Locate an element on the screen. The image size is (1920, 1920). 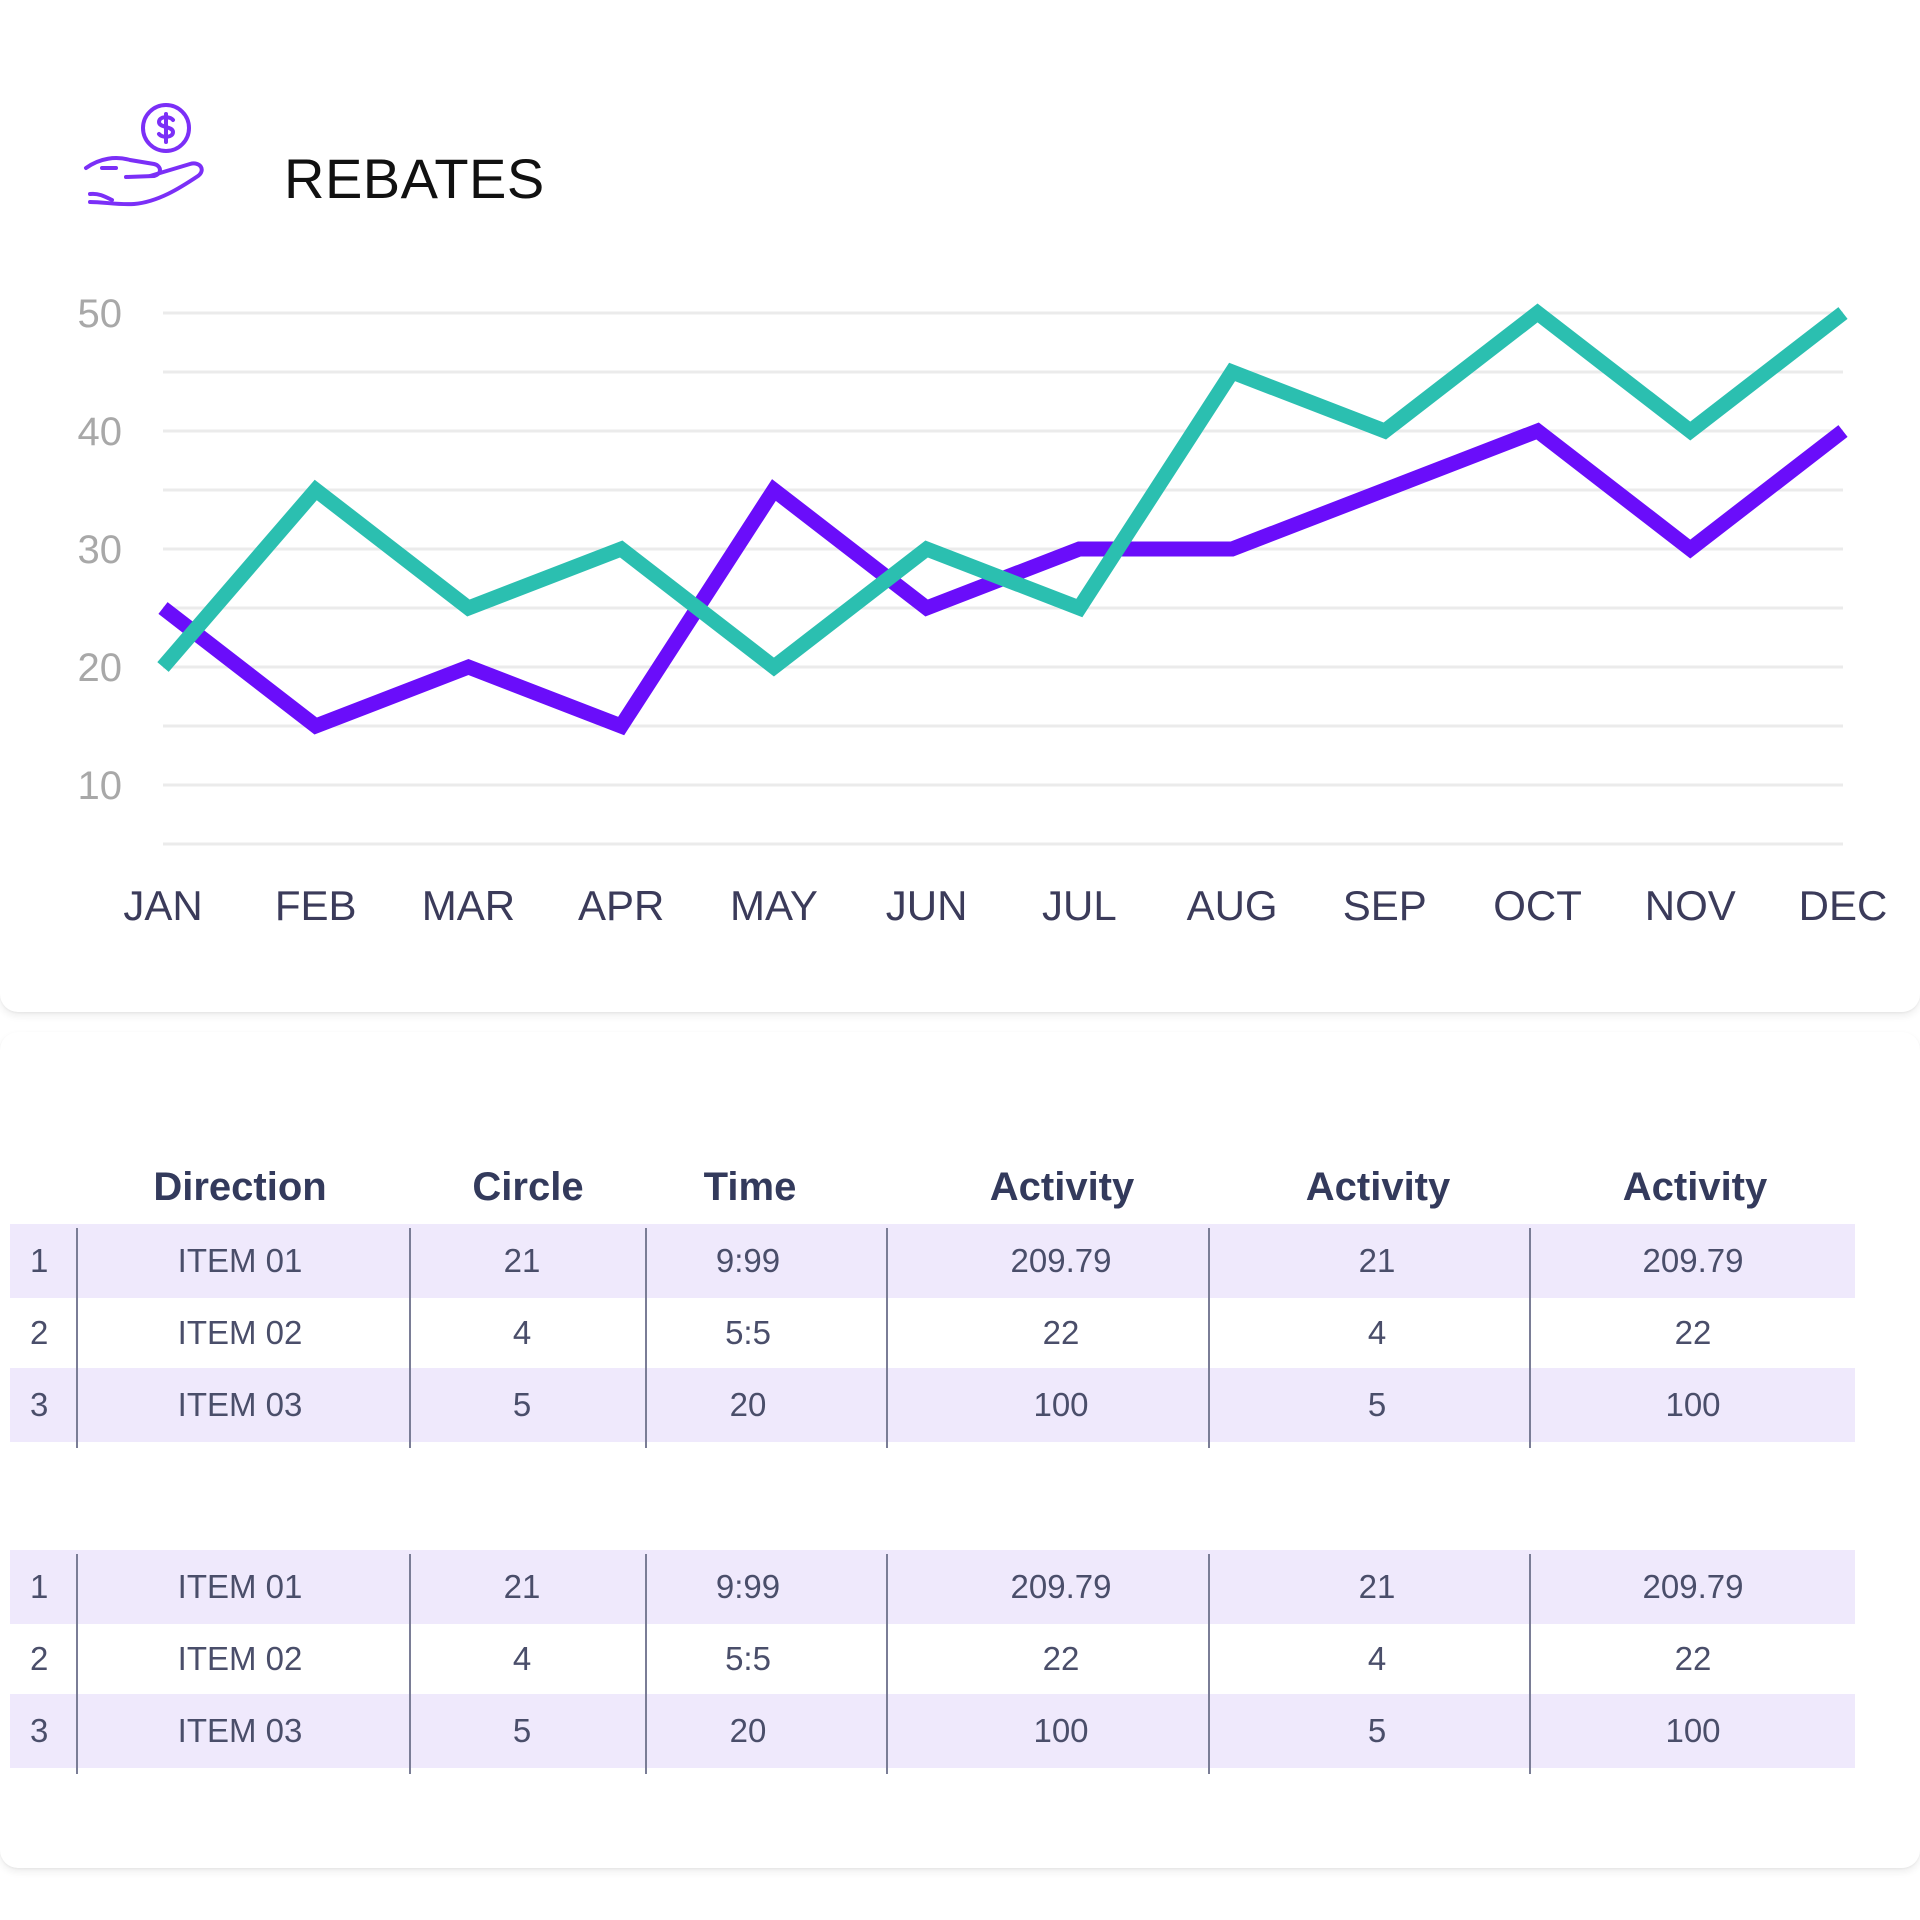
x-tick-label: JAN is located at coordinates (162, 905).